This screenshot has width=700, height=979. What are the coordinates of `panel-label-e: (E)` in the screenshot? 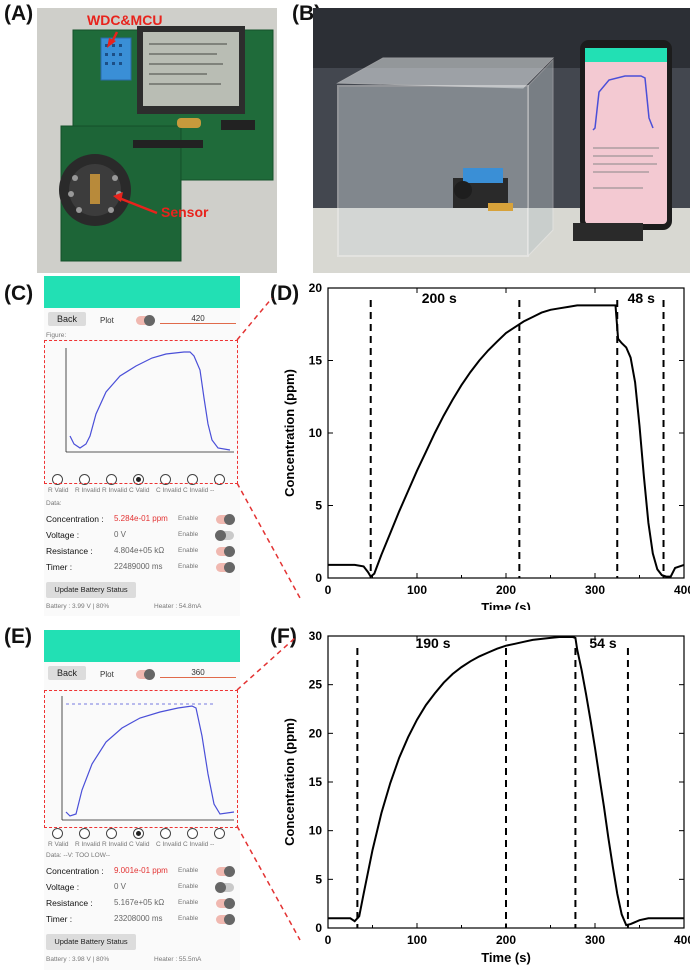 It's located at (18, 636).